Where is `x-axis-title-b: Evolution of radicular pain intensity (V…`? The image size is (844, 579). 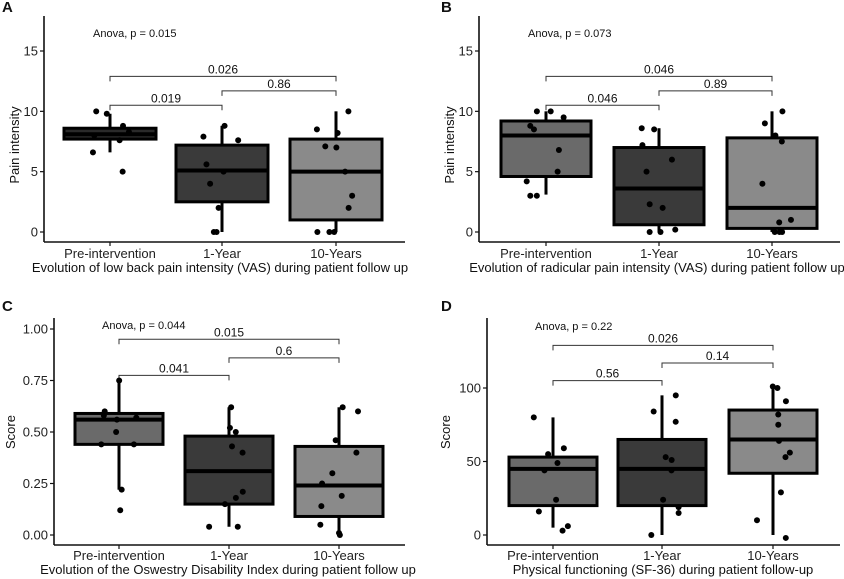 x-axis-title-b: Evolution of radicular pain intensity (V… is located at coordinates (656, 267).